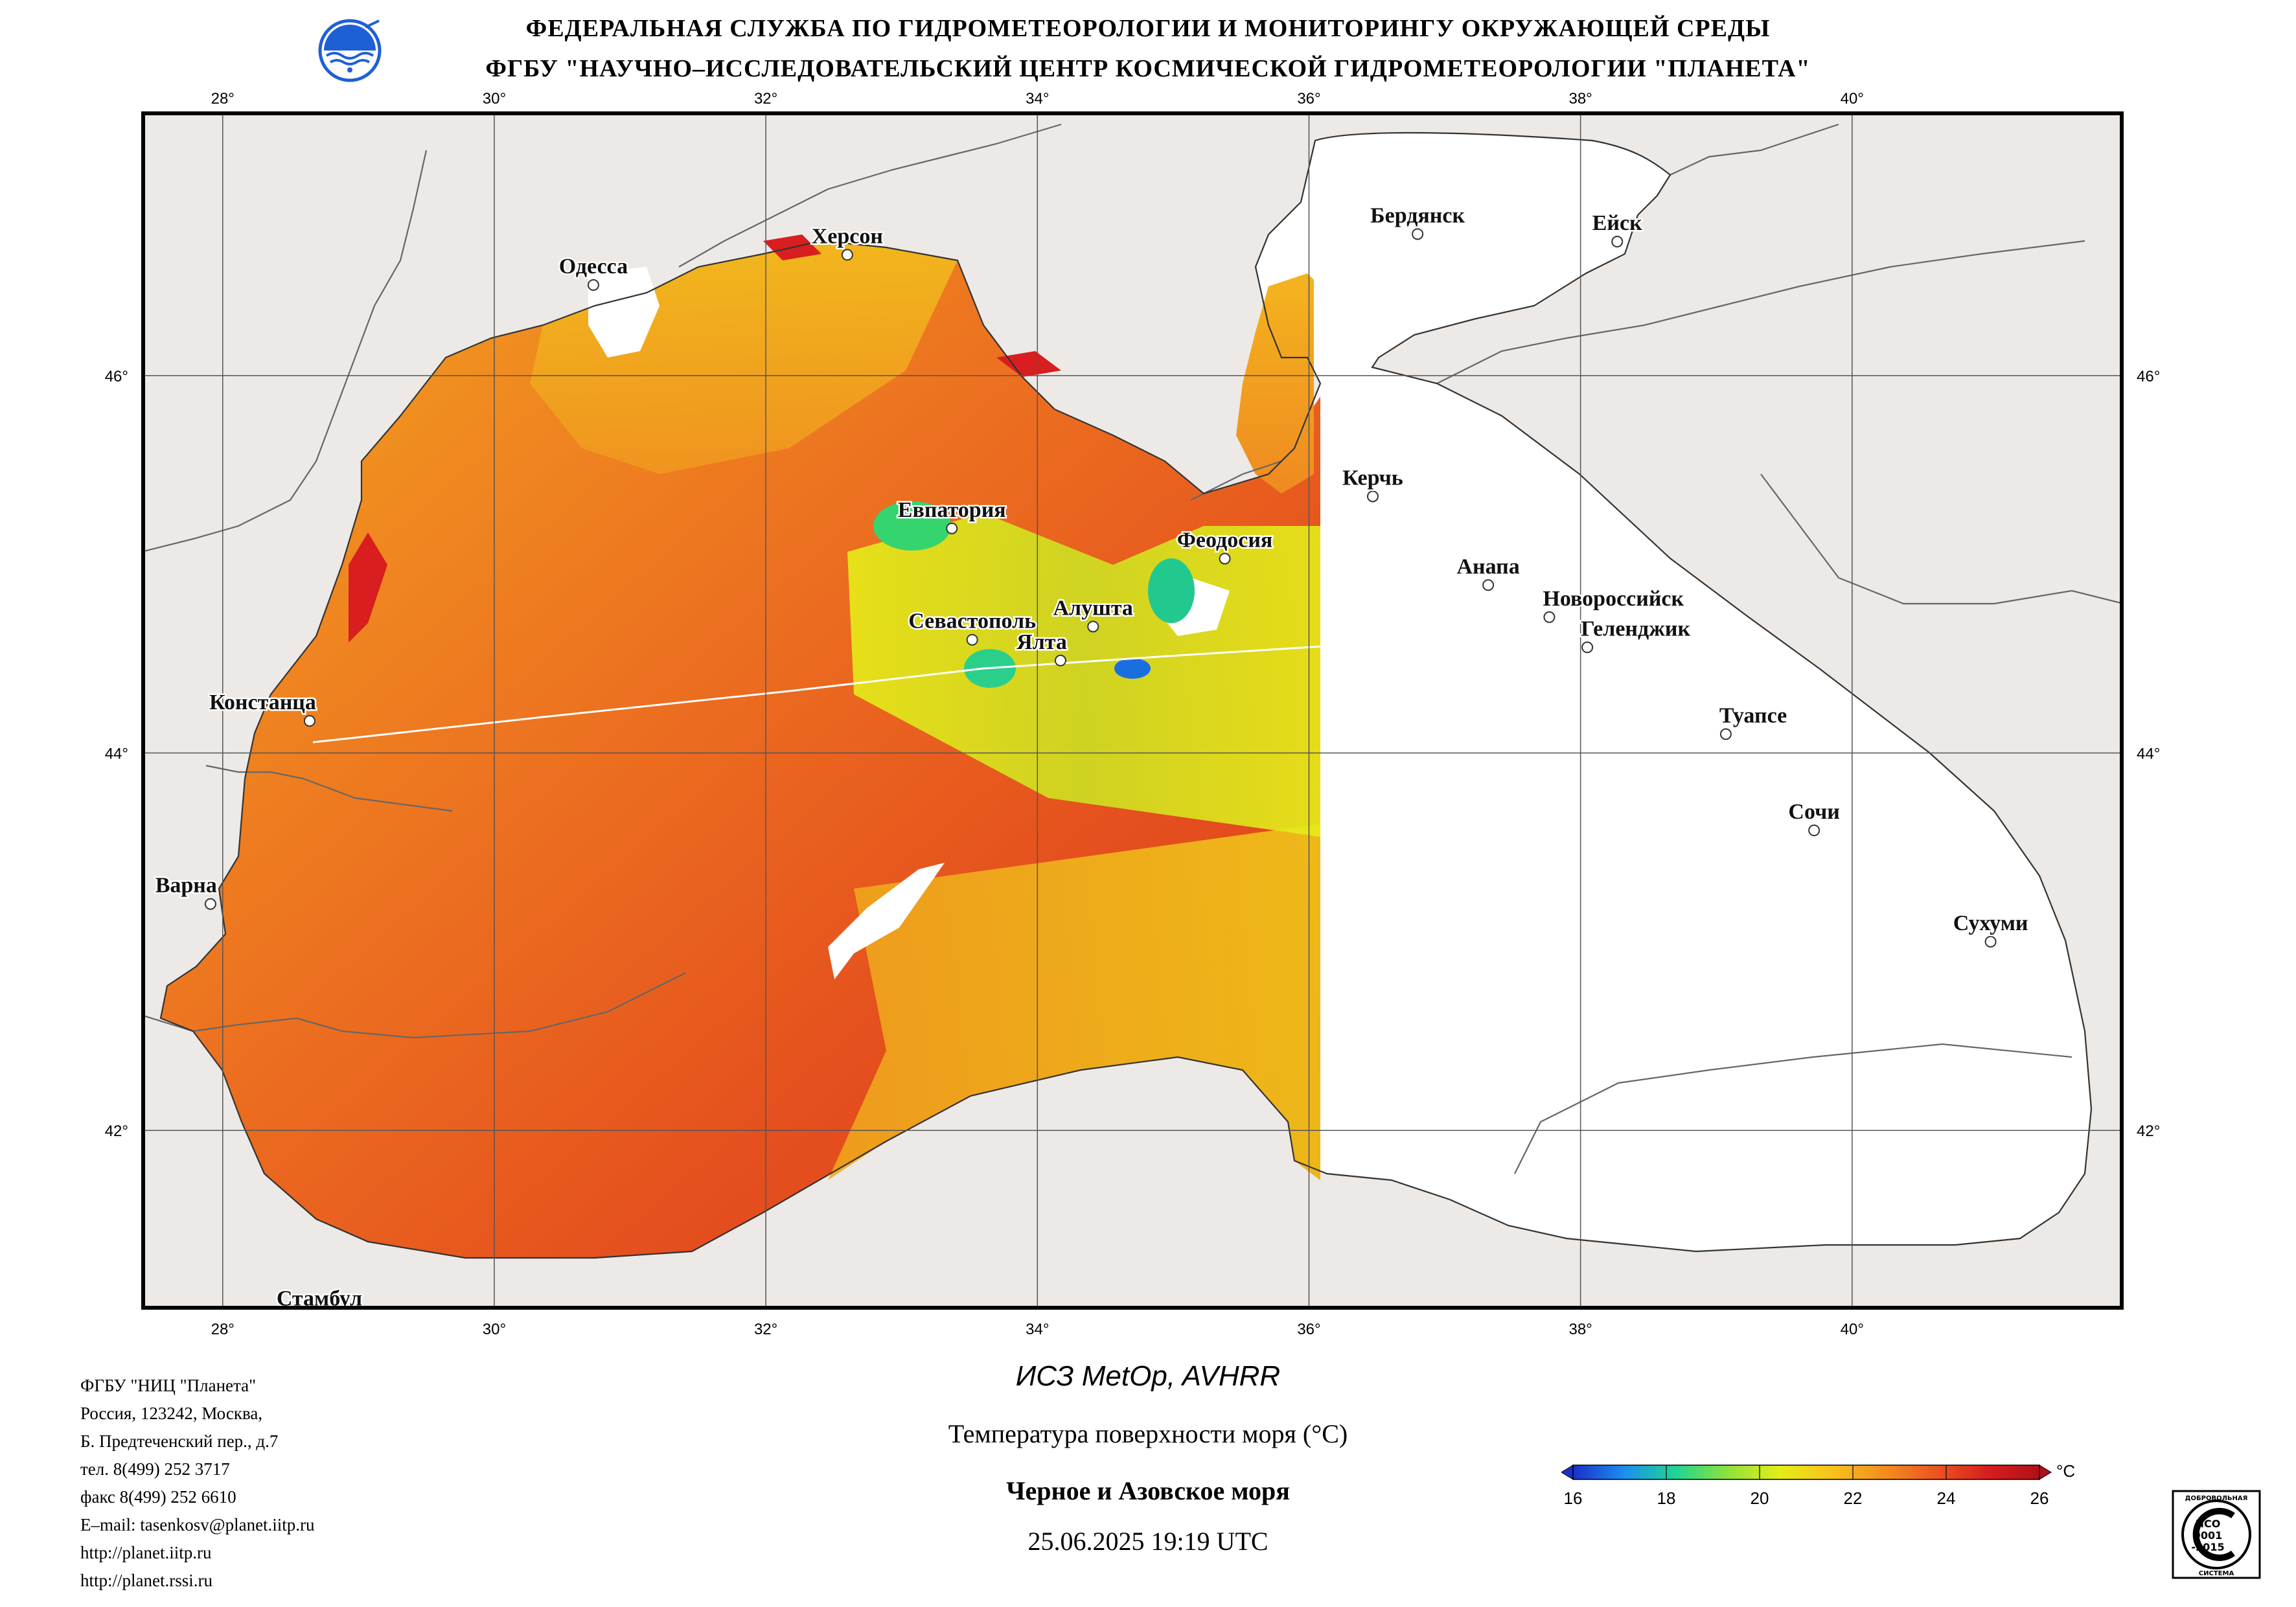 The image size is (2296, 1607). What do you see at coordinates (1635, 629) in the screenshot?
I see `city-label: Геленджик` at bounding box center [1635, 629].